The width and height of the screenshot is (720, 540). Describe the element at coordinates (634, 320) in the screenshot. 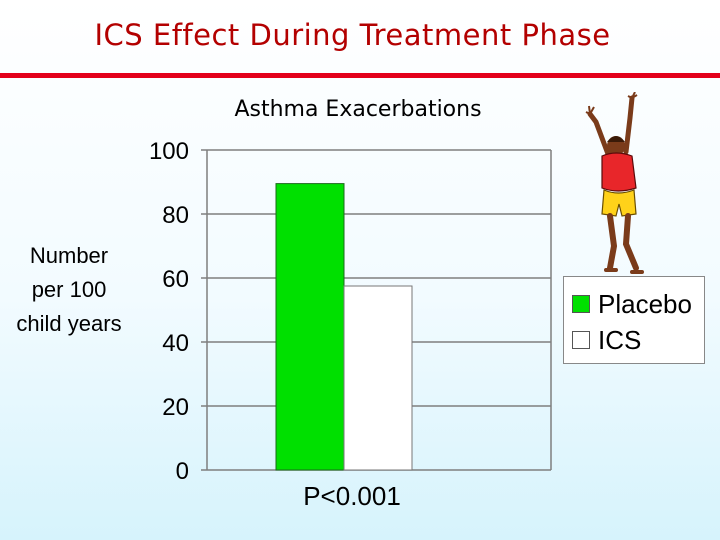

I see `legend: Placebo ICS` at that location.